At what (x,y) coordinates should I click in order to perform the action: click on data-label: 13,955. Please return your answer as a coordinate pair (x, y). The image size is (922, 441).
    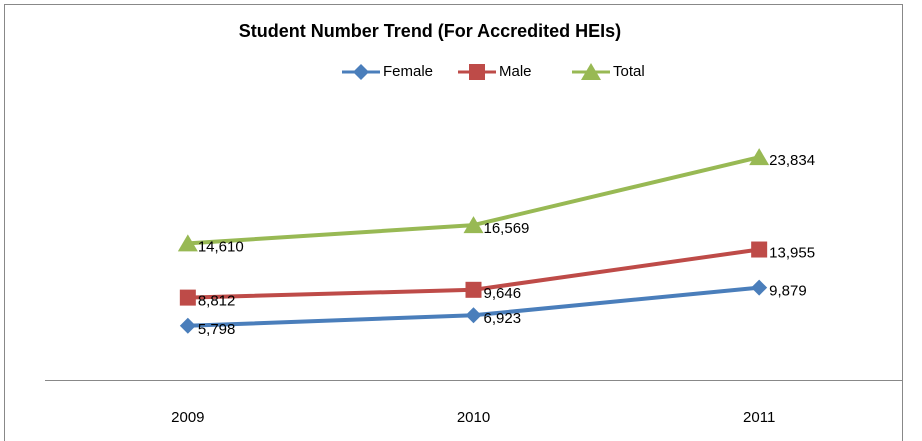
    Looking at the image, I should click on (792, 252).